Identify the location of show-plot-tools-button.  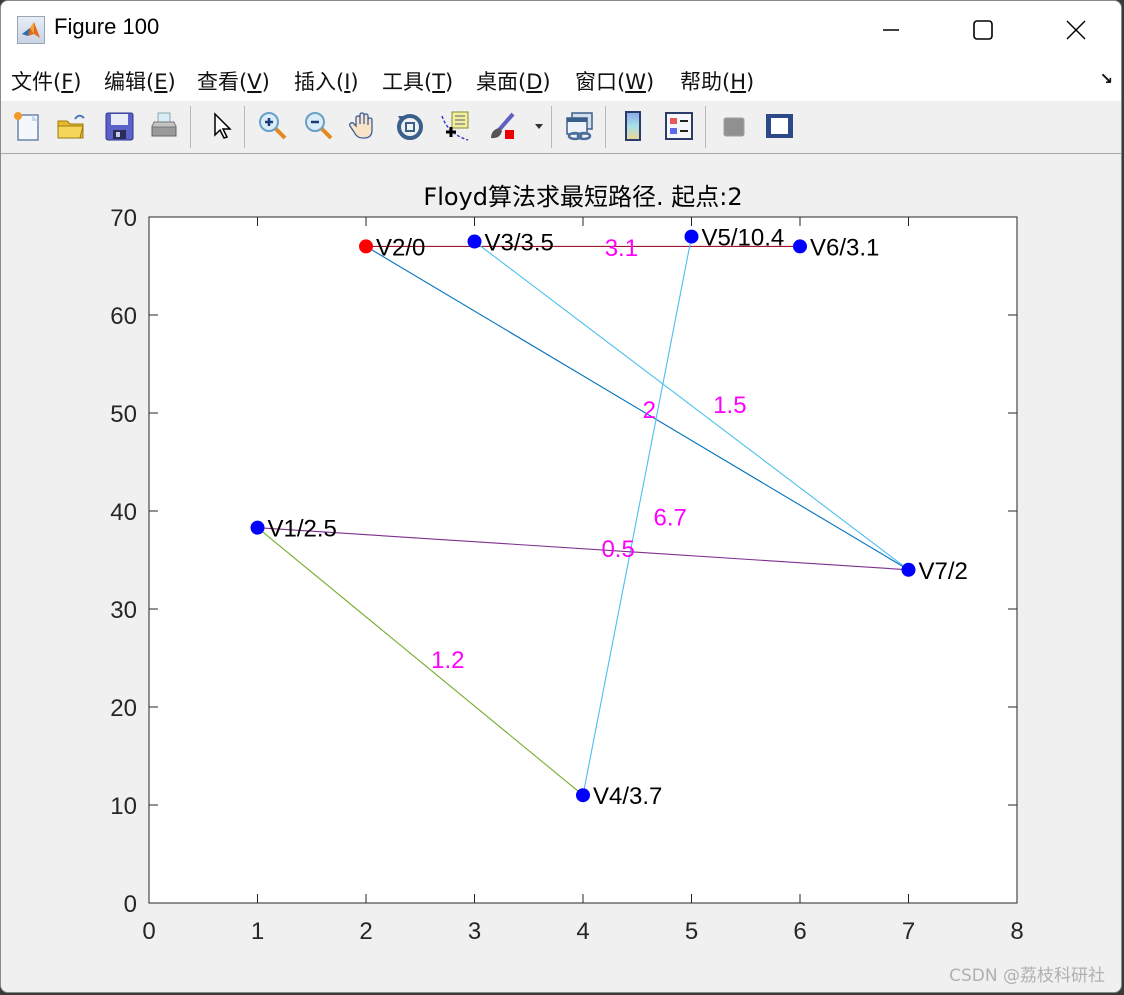
(779, 126).